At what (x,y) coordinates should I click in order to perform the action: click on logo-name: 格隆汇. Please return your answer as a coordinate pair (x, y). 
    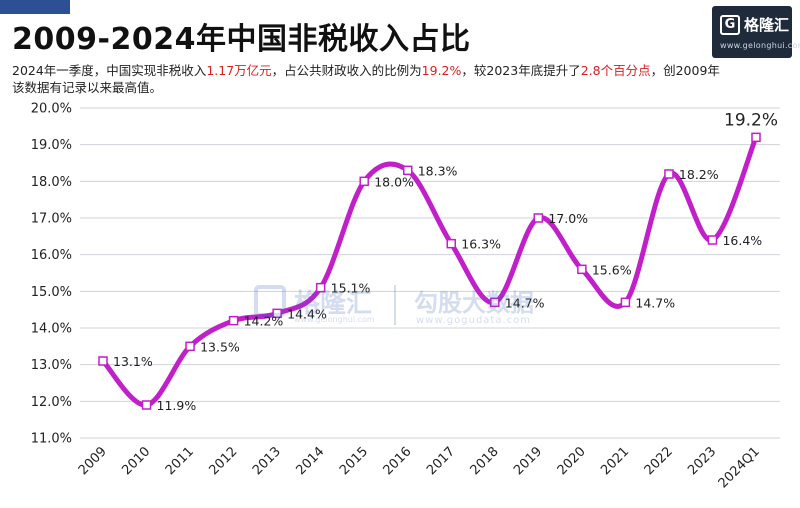
    Looking at the image, I should click on (767, 25).